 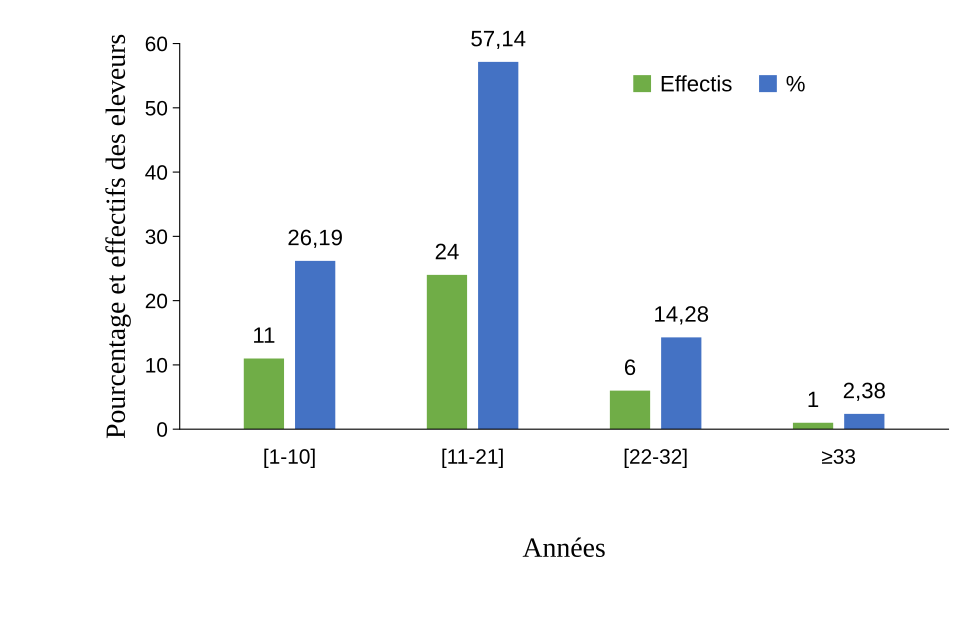 What do you see at coordinates (157, 44) in the screenshot?
I see `y-tick-label: 60` at bounding box center [157, 44].